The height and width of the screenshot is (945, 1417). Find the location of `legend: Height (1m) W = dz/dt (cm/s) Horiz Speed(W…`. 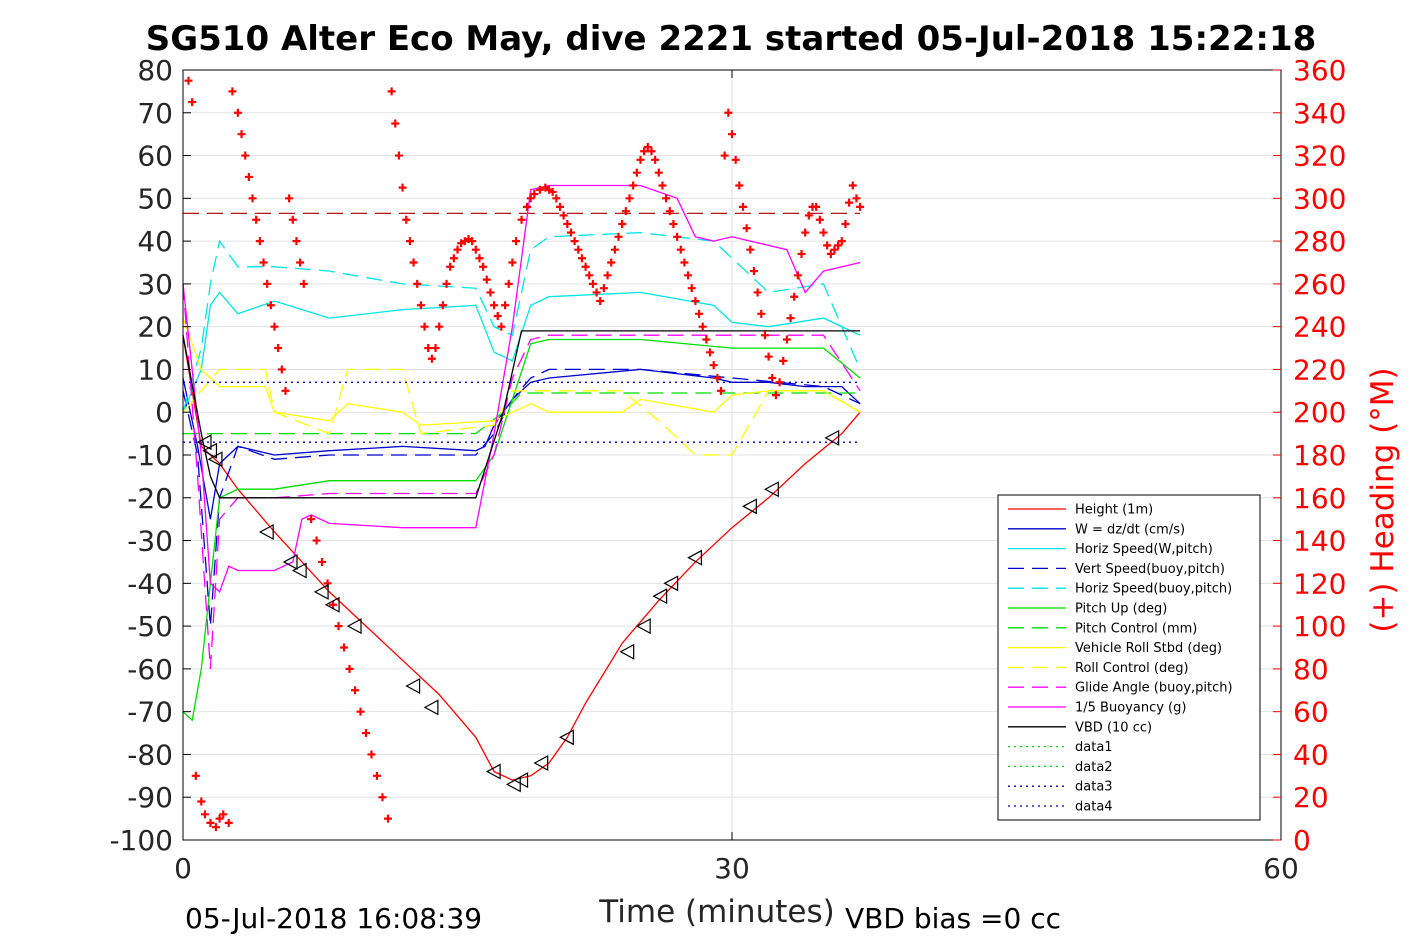

legend: Height (1m) W = dz/dt (cm/s) Horiz Speed(W… is located at coordinates (1129, 657).